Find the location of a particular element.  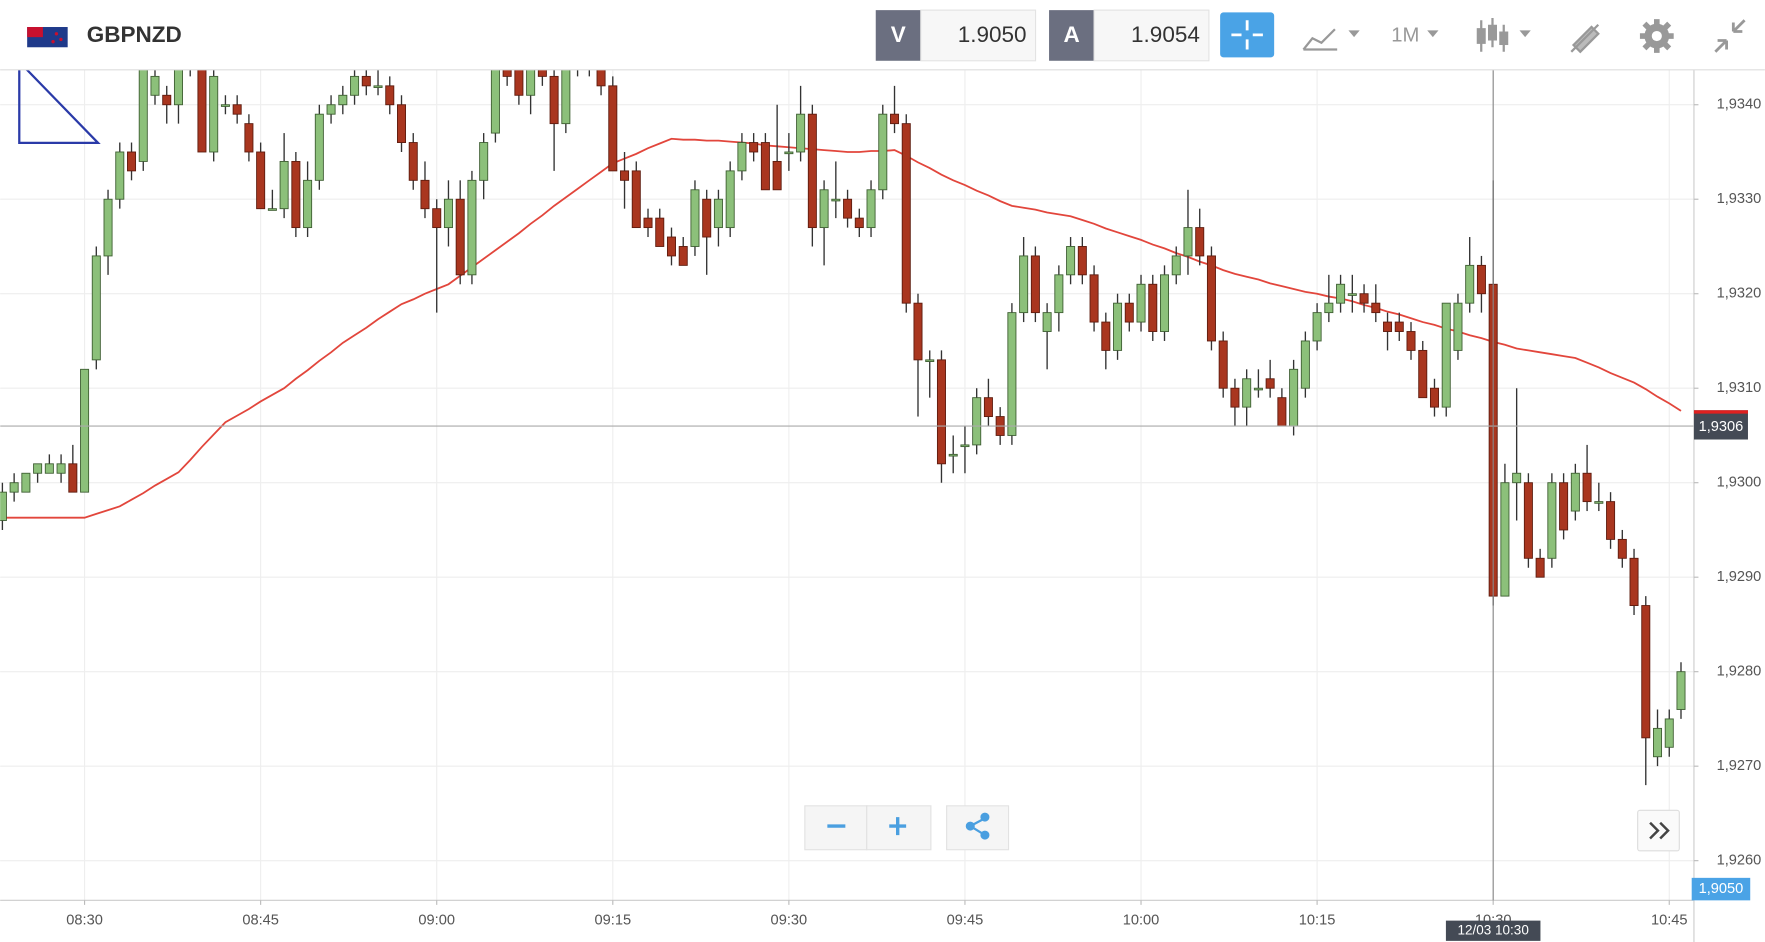

bid-price-tag is located at coordinates (1721, 889).